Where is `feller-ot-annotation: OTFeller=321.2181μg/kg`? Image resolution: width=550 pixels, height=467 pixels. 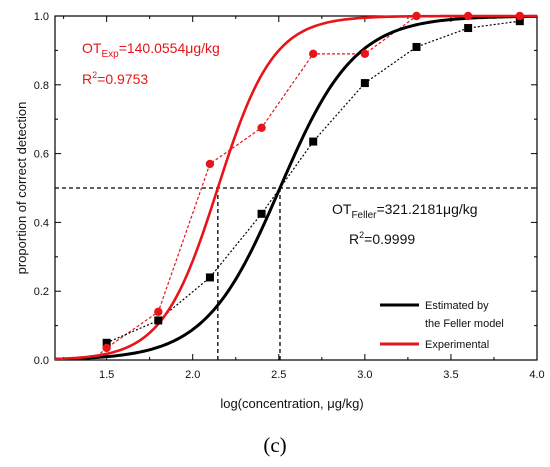
feller-ot-annotation: OTFeller=321.2181μg/kg is located at coordinates (405, 211).